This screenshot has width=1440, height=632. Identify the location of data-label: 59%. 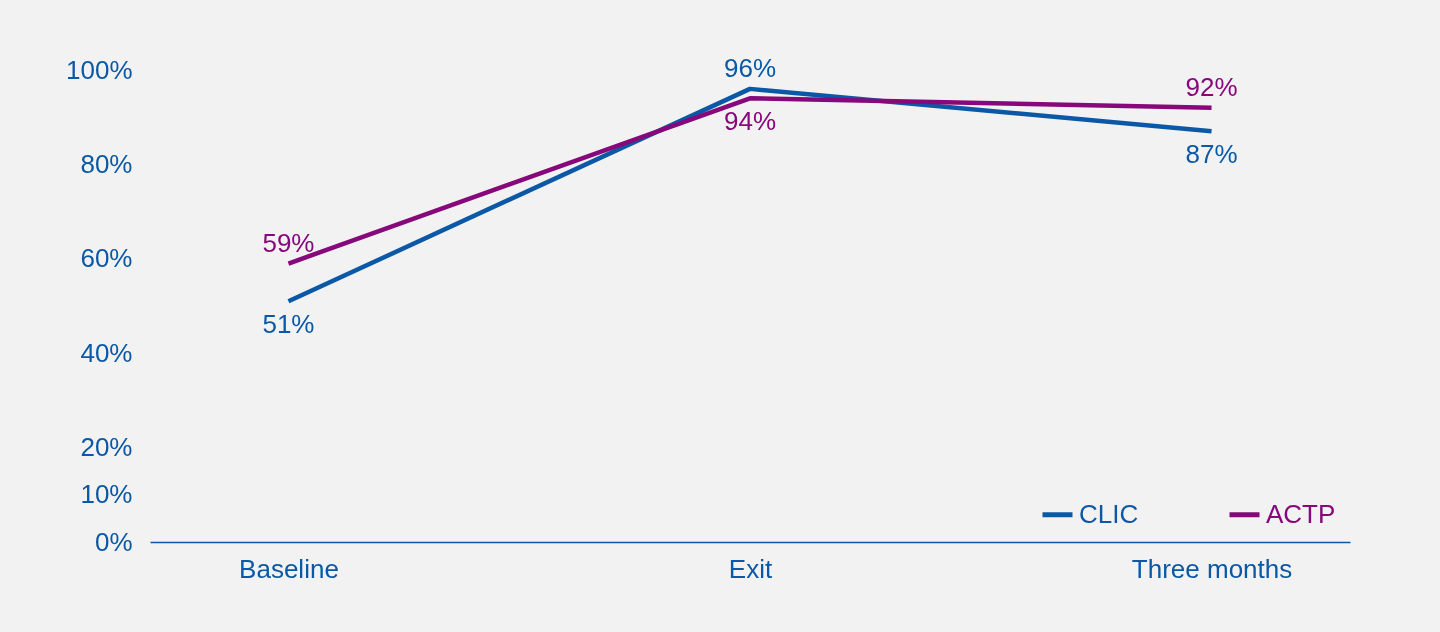
(288, 242).